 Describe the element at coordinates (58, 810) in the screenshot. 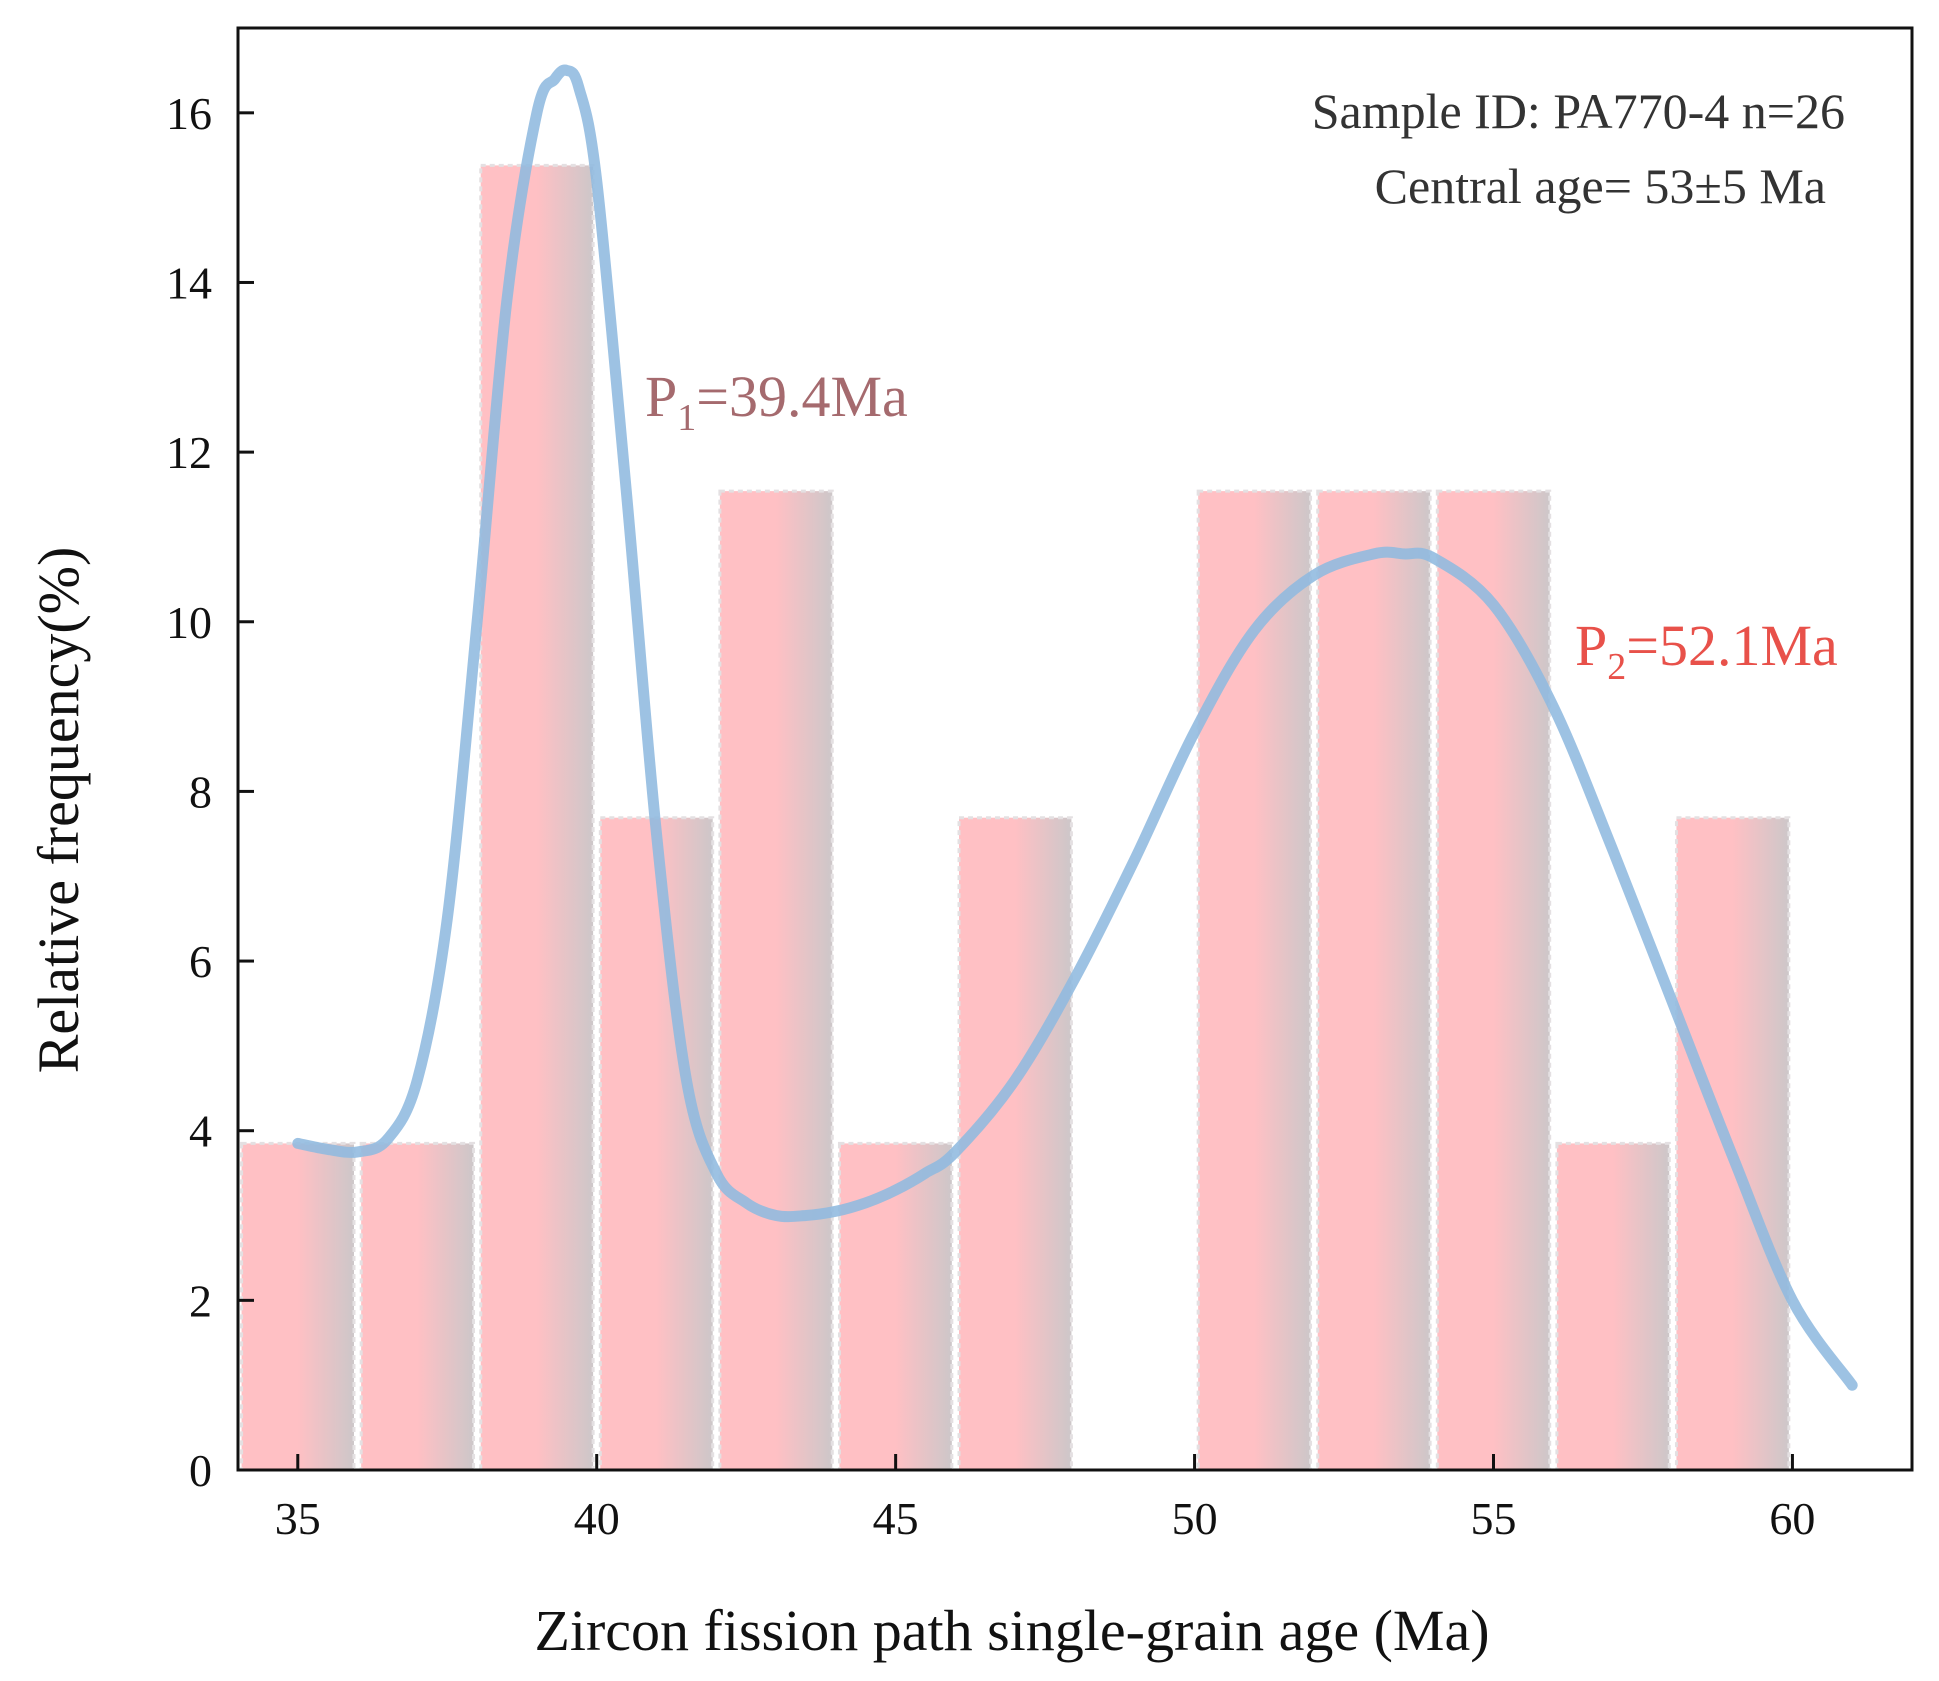

I see `y-axis-label: Relative frequency(%)` at that location.